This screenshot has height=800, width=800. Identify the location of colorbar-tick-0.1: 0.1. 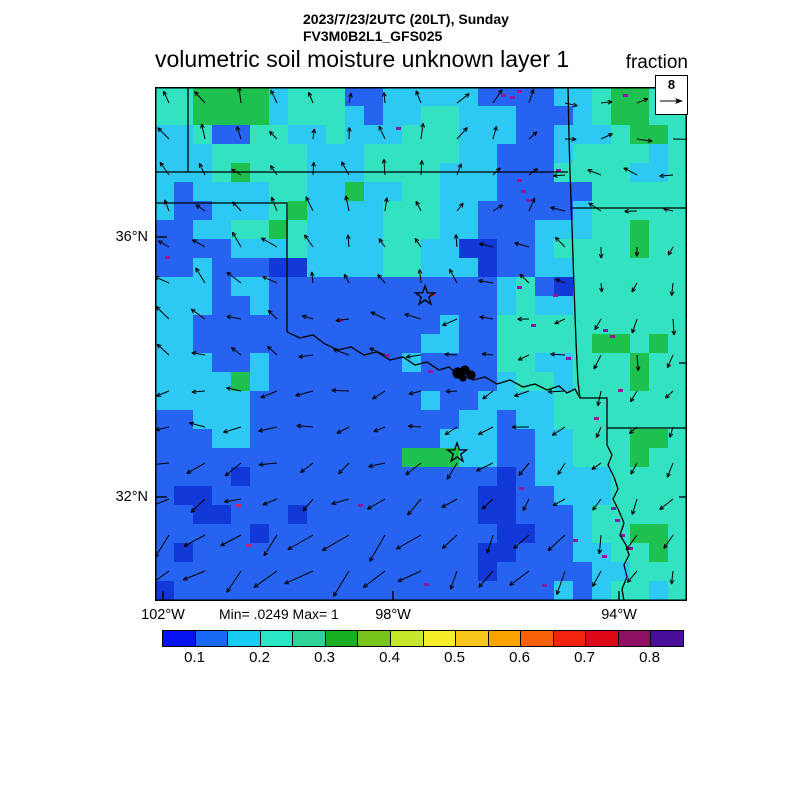
(194, 657).